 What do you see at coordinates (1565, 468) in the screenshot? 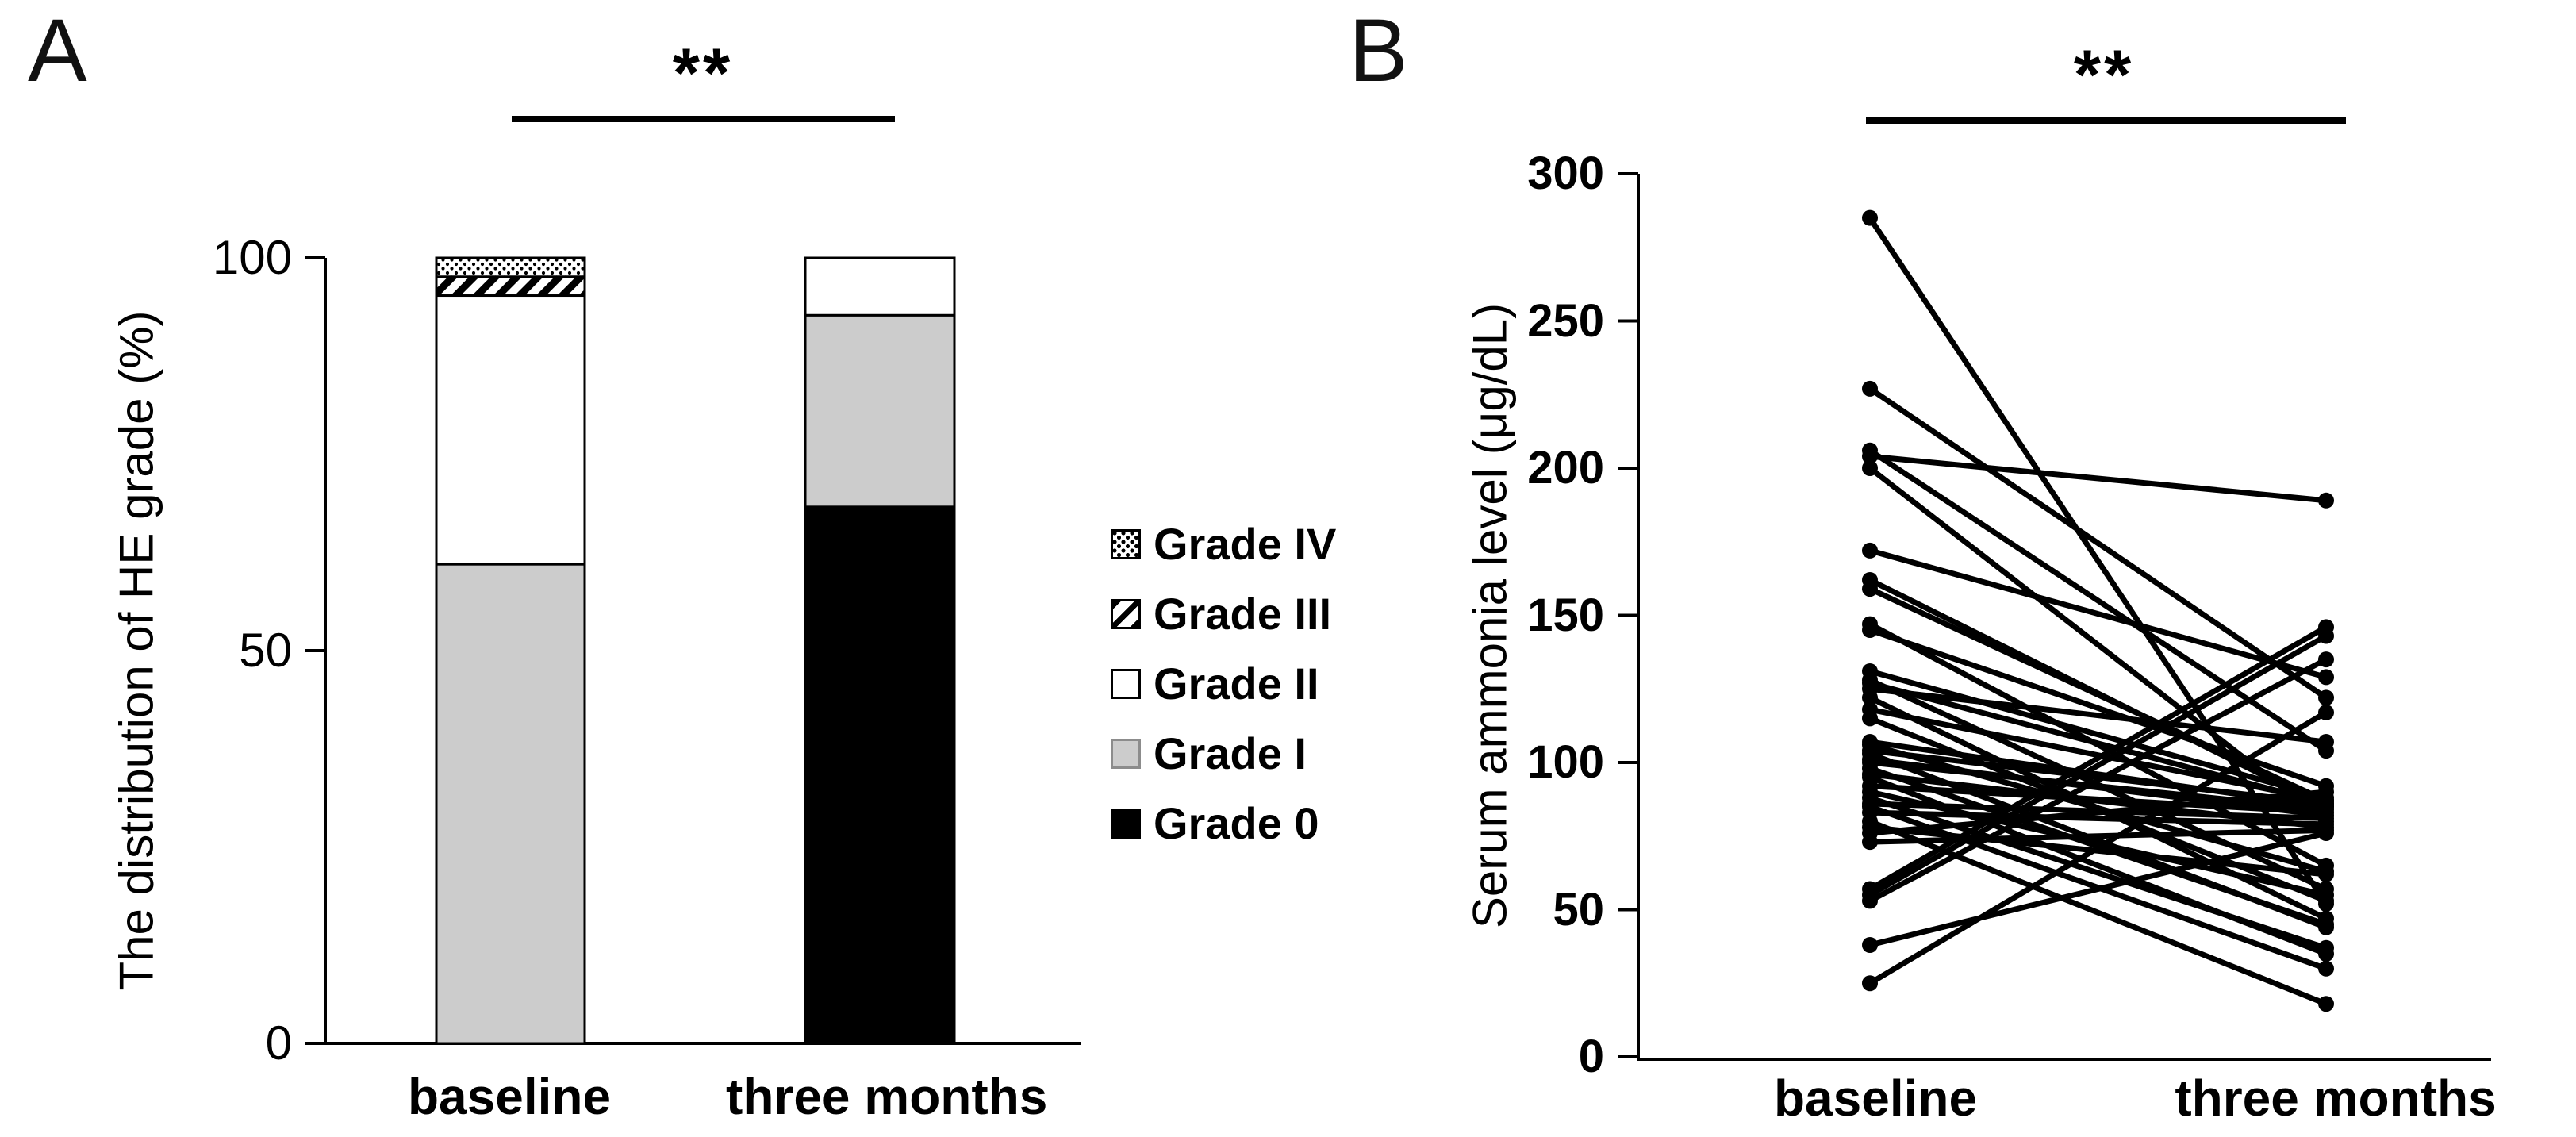
I see `panelB-y-tick-label: 200` at bounding box center [1565, 468].